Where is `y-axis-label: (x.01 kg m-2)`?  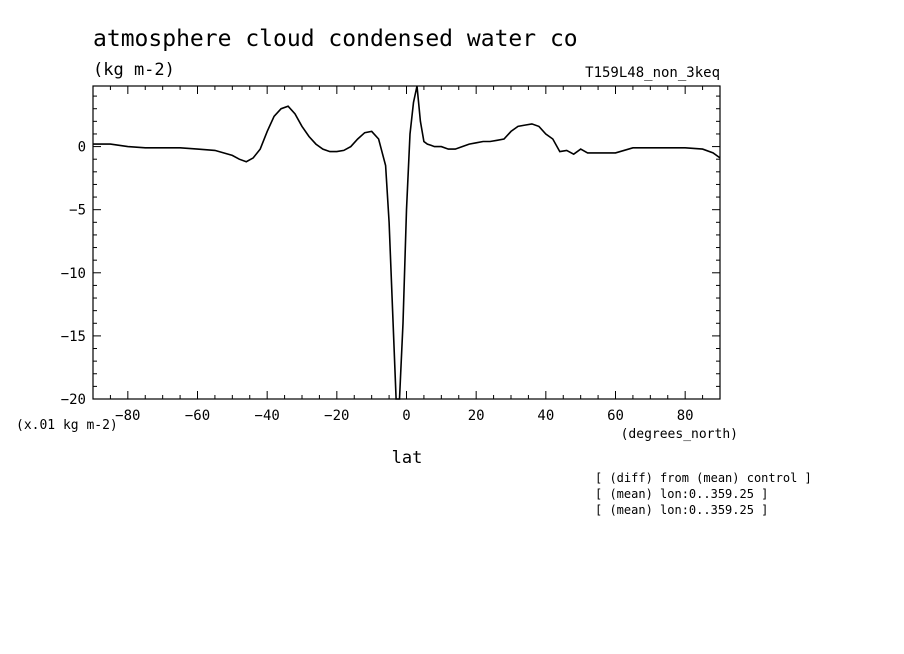 y-axis-label: (x.01 kg m-2) is located at coordinates (67, 425).